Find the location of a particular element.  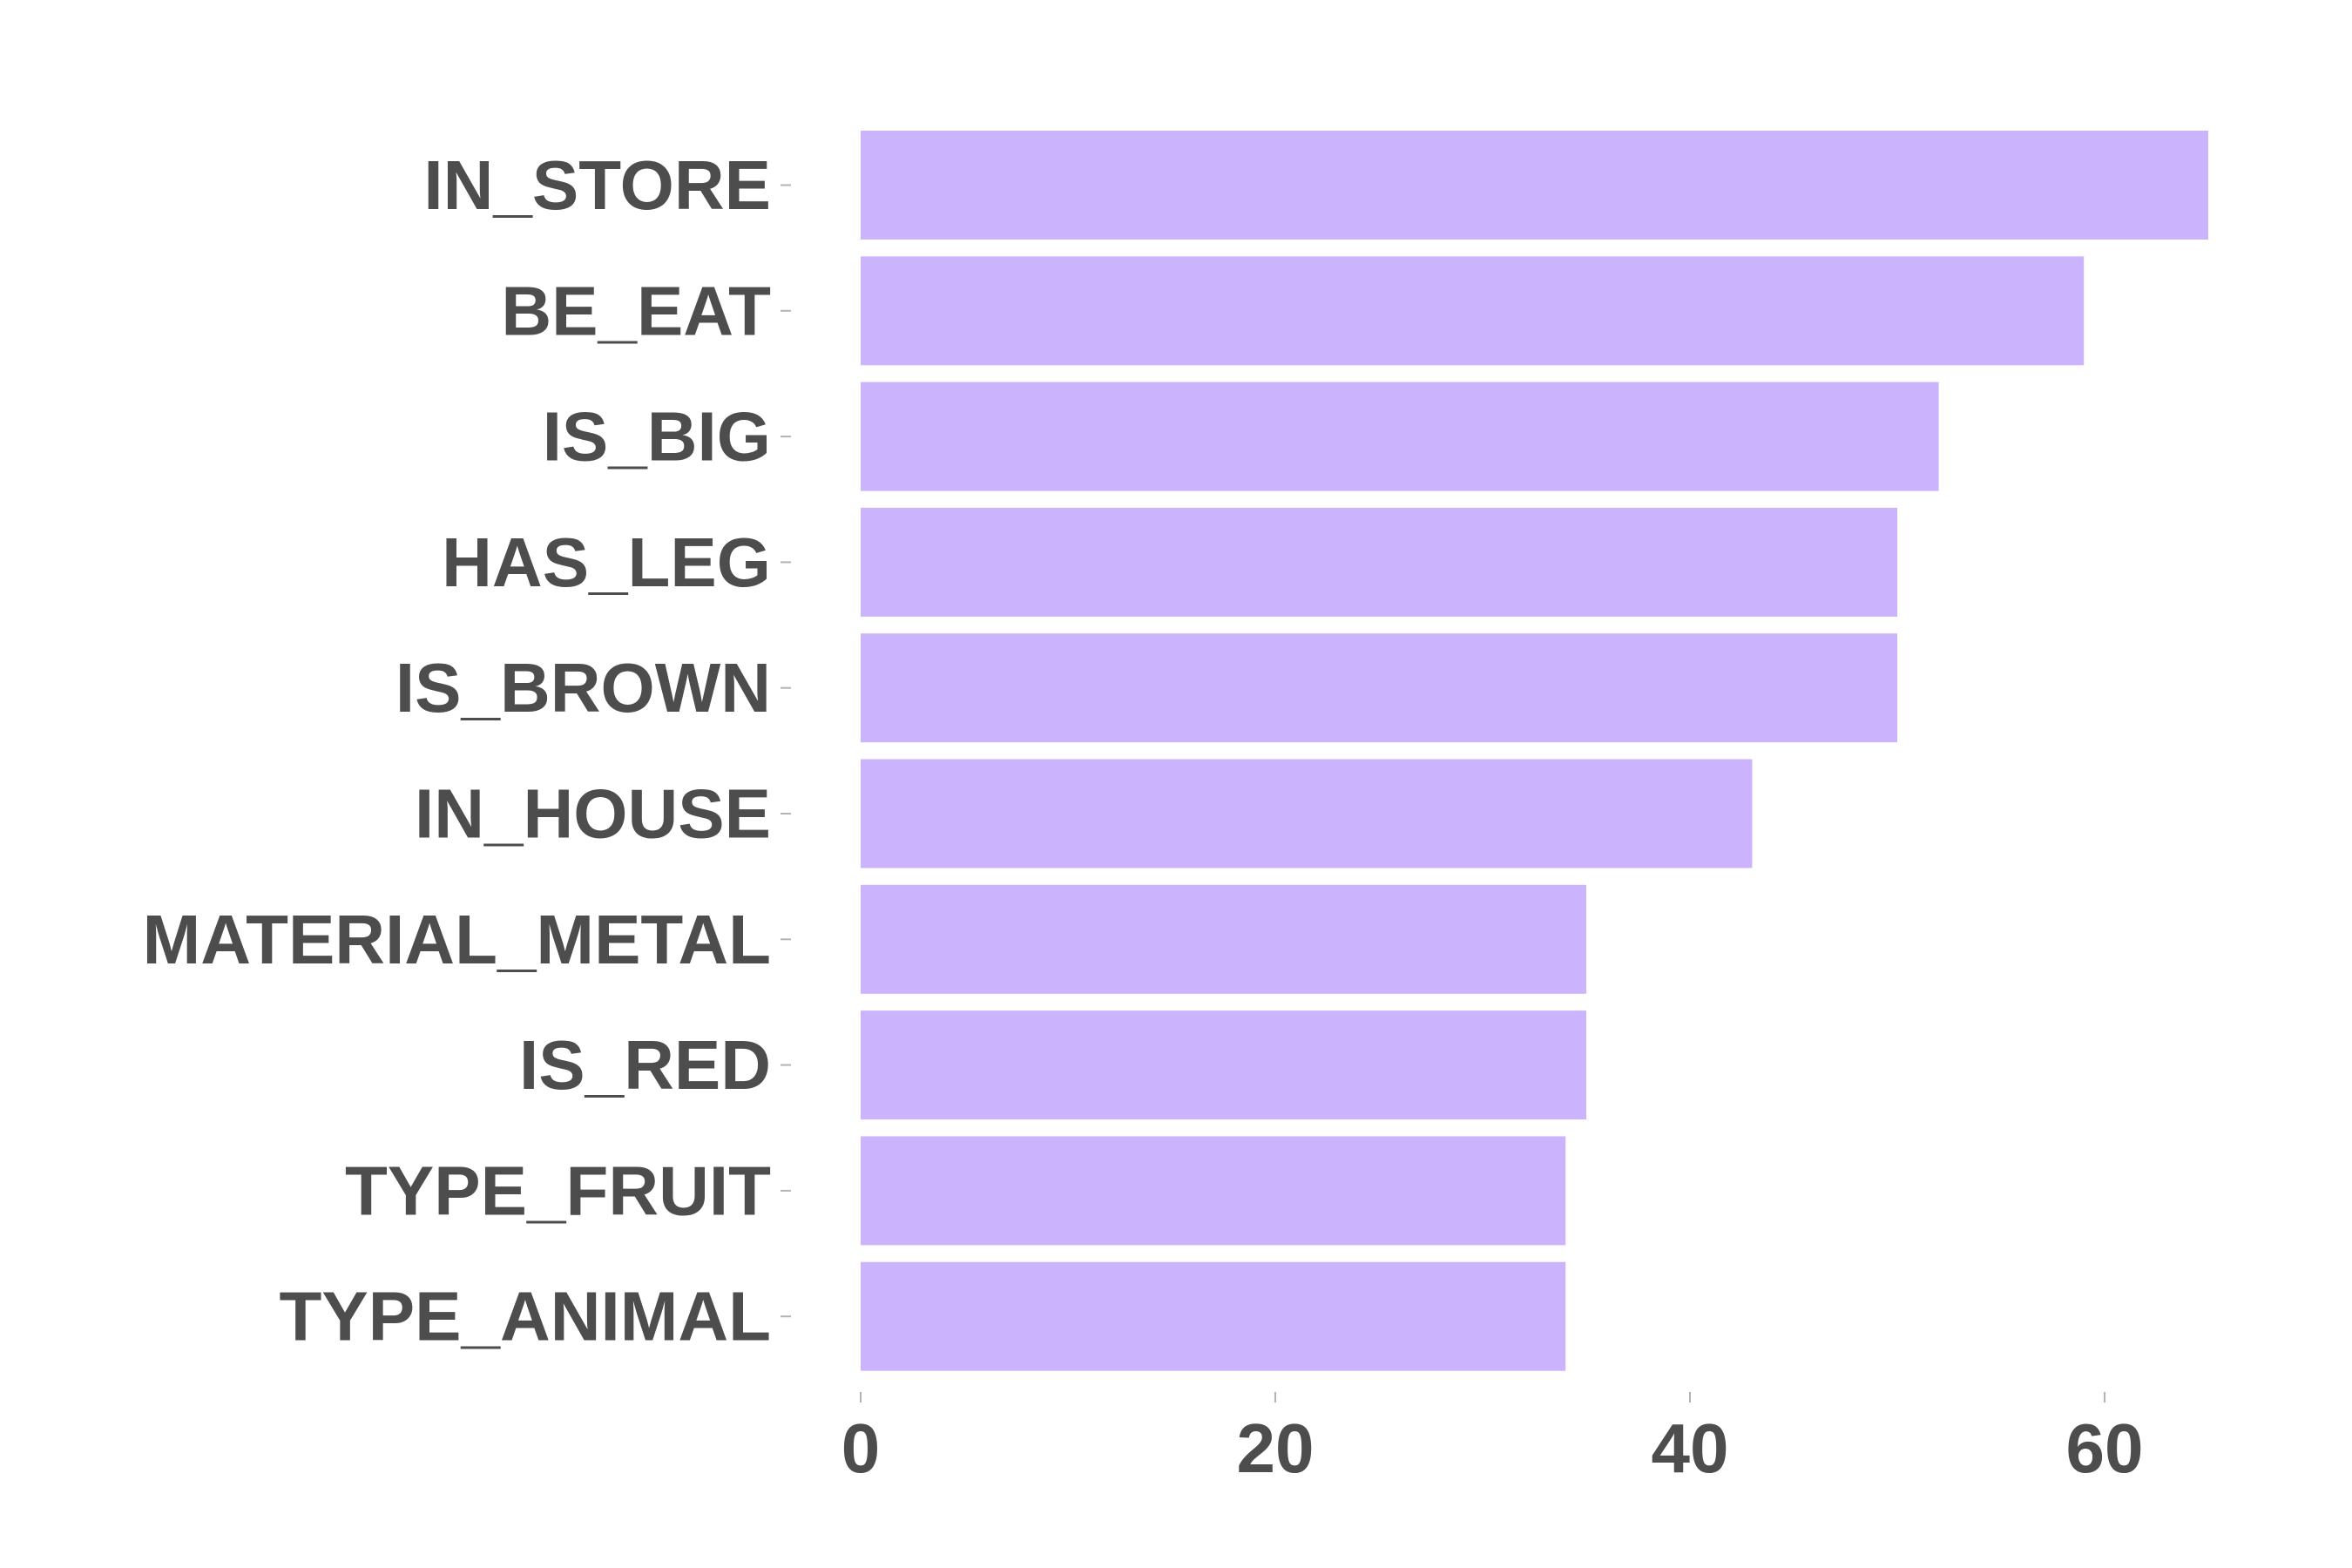

category-label: IN_STORE is located at coordinates (597, 185).